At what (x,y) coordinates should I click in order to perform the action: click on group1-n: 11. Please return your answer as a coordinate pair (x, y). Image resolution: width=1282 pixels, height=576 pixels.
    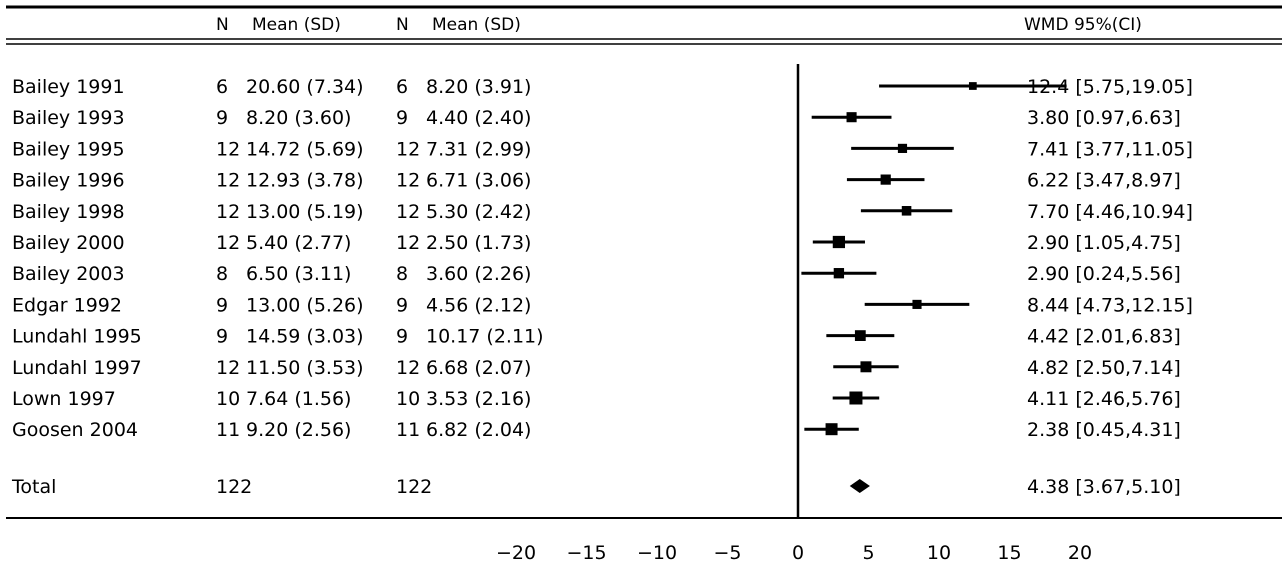
    Looking at the image, I should click on (228, 430).